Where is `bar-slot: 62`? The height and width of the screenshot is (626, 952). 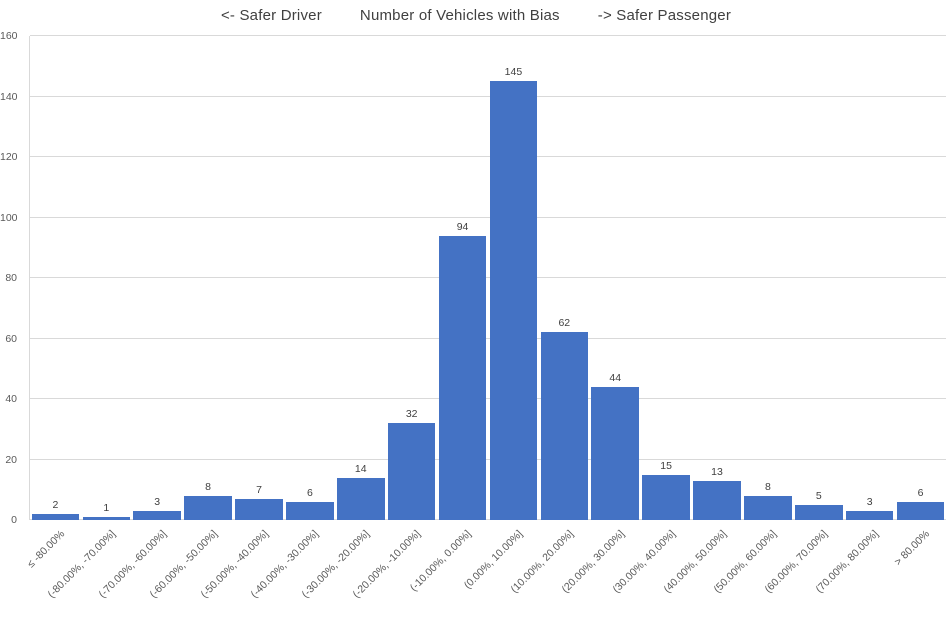 bar-slot: 62 is located at coordinates (564, 278).